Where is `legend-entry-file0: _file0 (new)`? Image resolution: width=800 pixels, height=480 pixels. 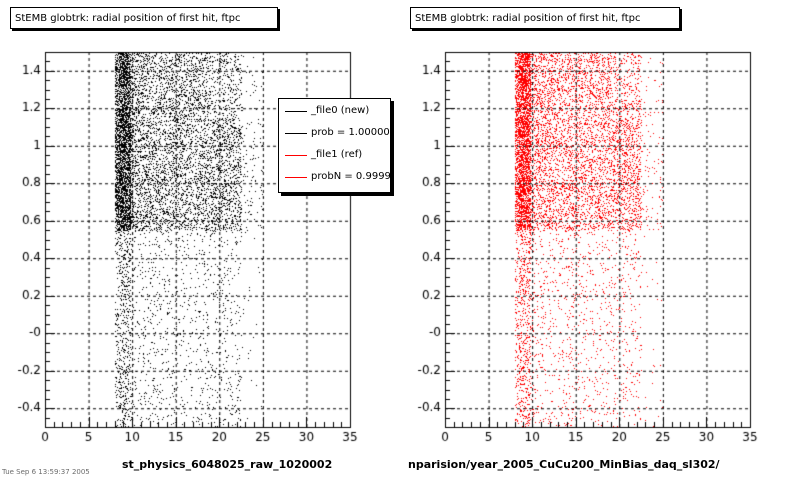
legend-entry-file0: _file0 (new) is located at coordinates (334, 111).